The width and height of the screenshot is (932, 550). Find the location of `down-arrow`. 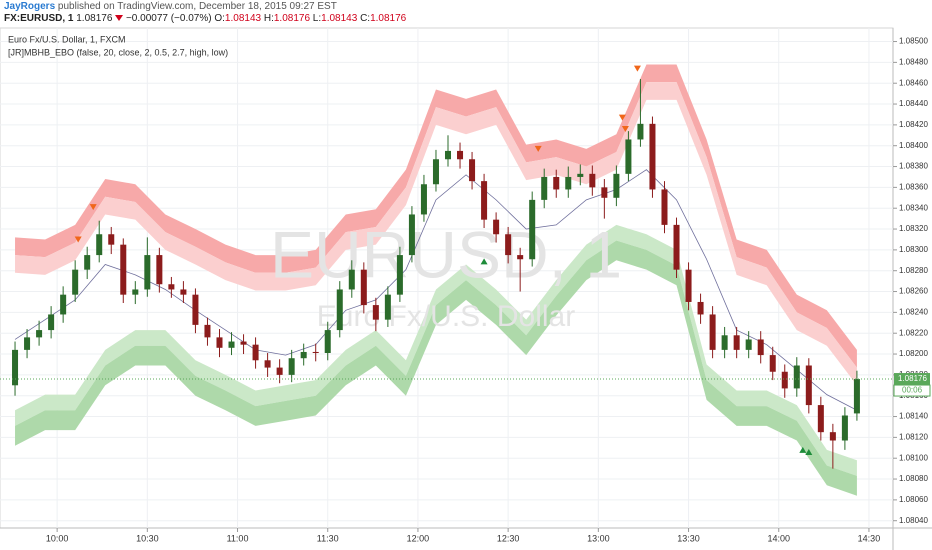

down-arrow is located at coordinates (119, 18).